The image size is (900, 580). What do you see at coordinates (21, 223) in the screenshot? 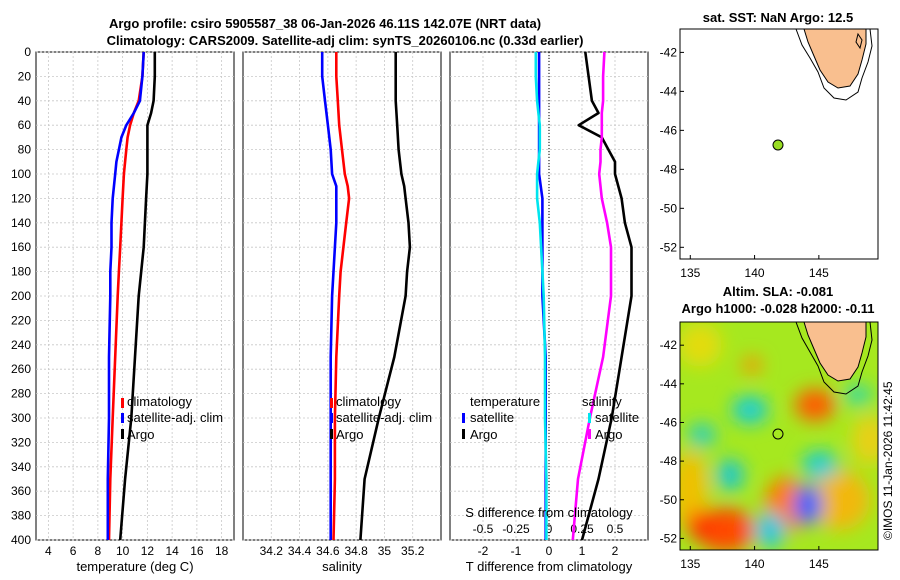
I see `depth-tick-label: 140` at bounding box center [21, 223].